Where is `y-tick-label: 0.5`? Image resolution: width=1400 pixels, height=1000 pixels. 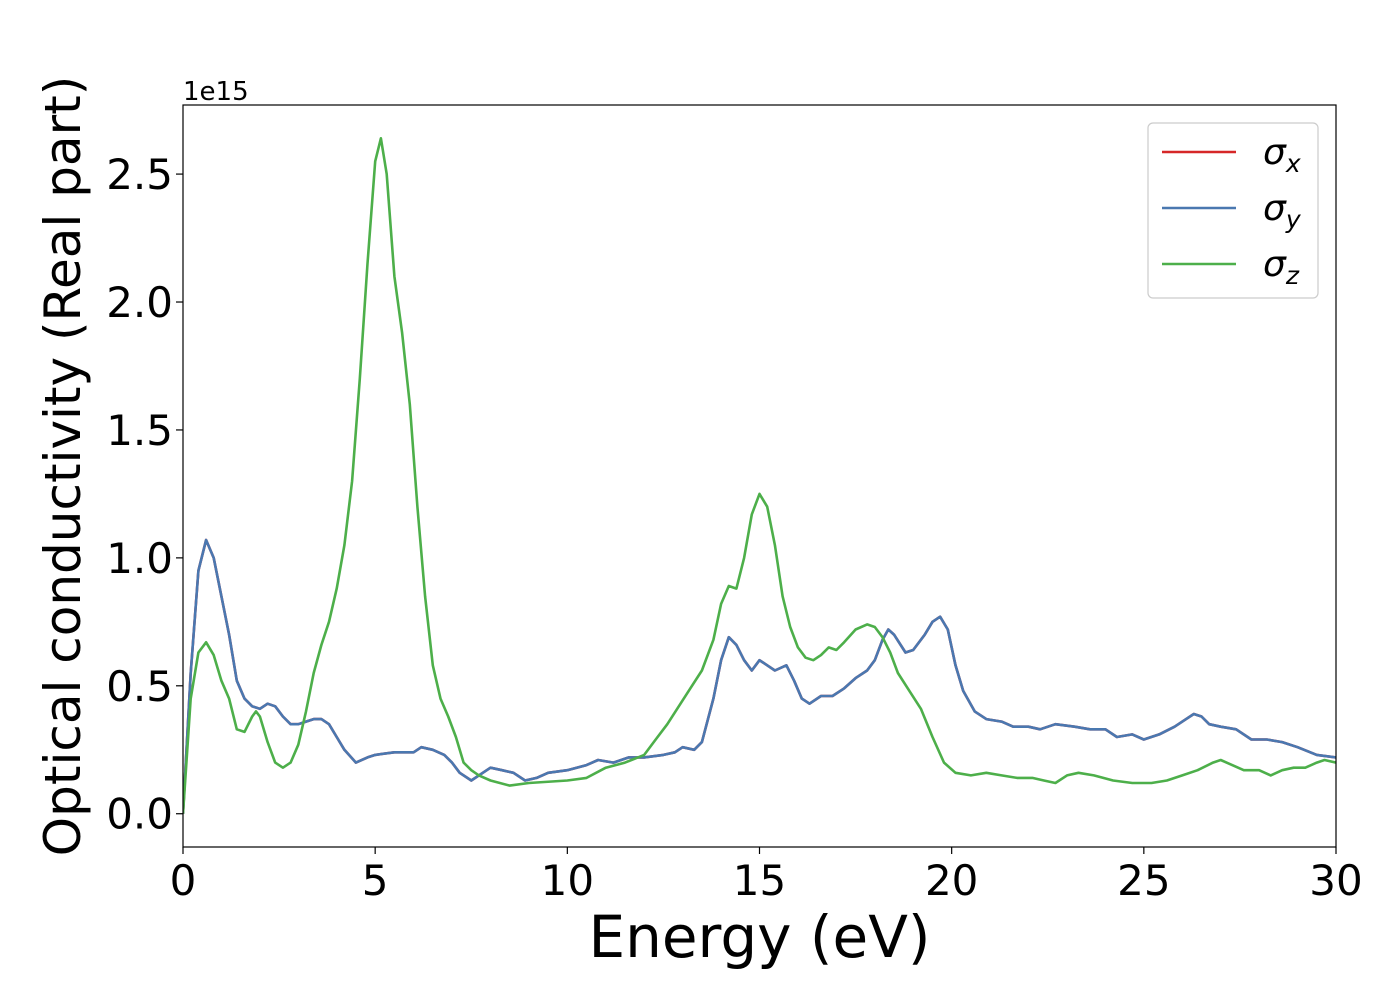 y-tick-label: 0.5 is located at coordinates (139, 686).